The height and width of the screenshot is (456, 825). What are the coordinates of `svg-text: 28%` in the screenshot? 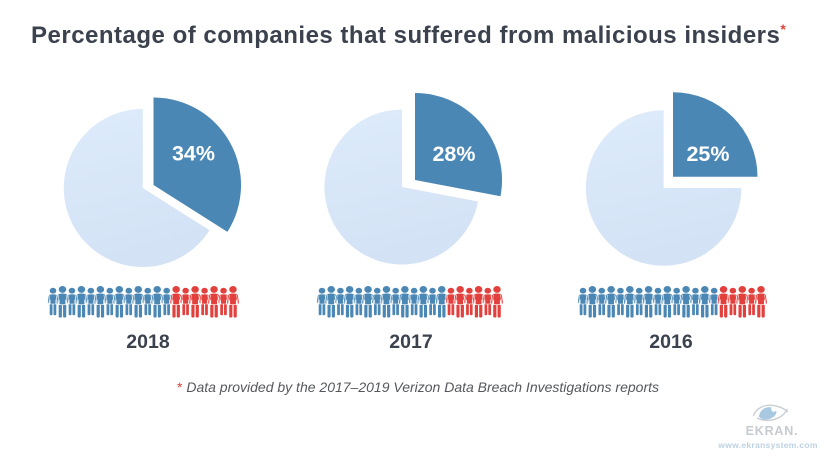 It's located at (453, 154).